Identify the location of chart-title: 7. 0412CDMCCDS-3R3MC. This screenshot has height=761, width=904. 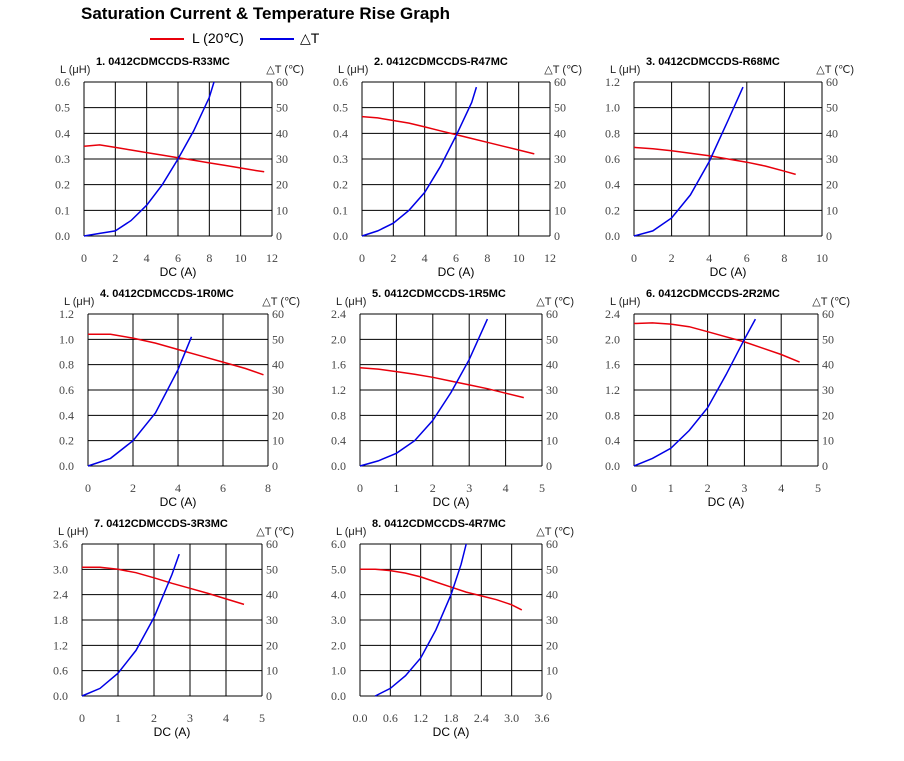
(161, 524).